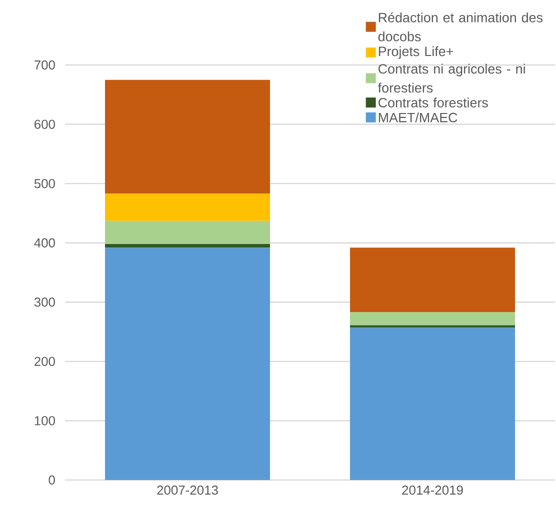  I want to click on x-tick-label: 2007-2013, so click(187, 490).